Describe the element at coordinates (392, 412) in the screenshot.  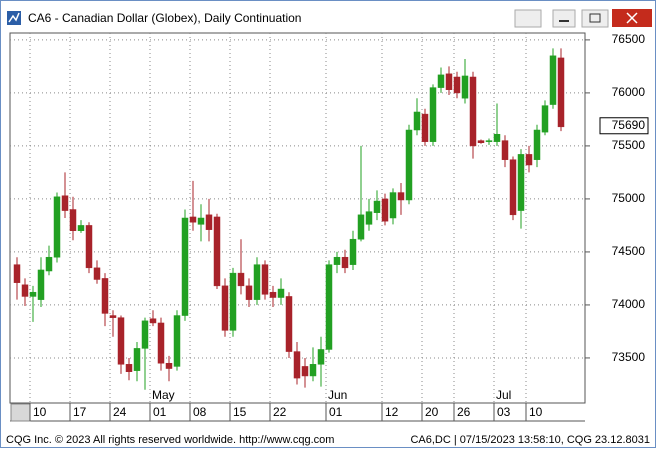
I see `x-tick-label: 12` at that location.